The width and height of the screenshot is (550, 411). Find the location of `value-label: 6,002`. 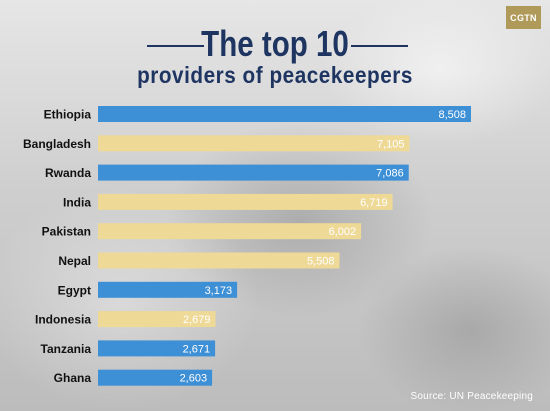

value-label: 6,002 is located at coordinates (343, 232).